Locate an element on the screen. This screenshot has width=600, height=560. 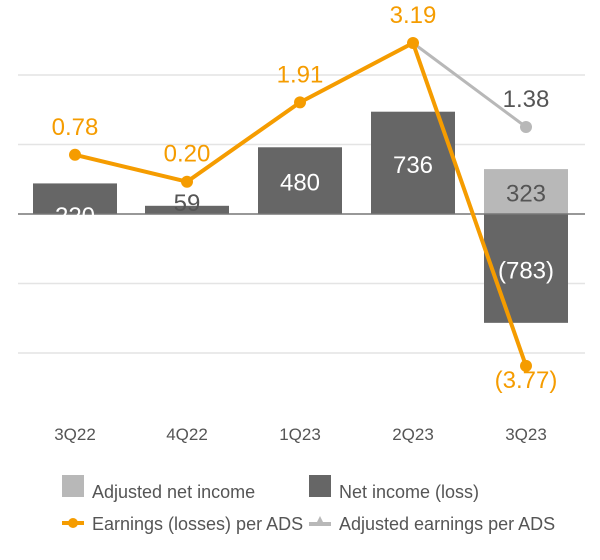
bar-3q23 is located at coordinates (526, 268).